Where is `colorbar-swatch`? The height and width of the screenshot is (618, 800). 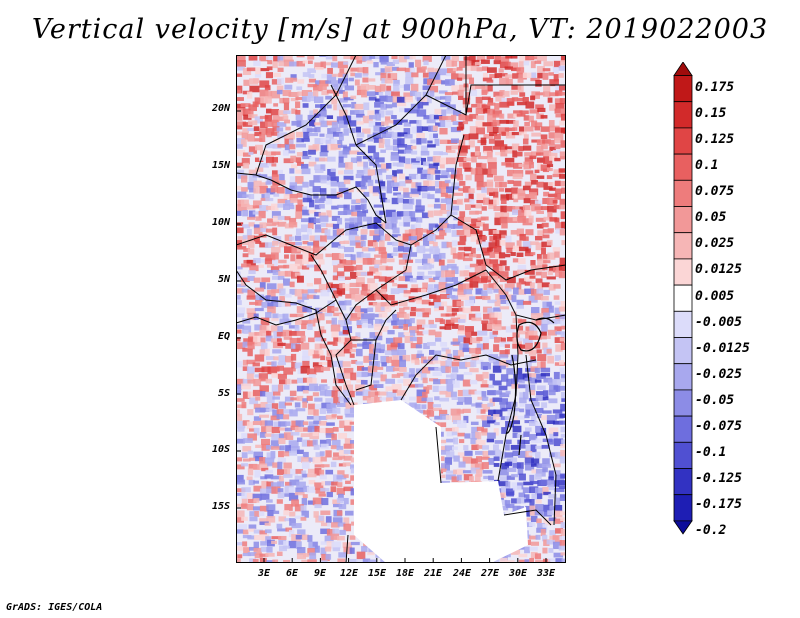
colorbar-swatch is located at coordinates (683, 115).